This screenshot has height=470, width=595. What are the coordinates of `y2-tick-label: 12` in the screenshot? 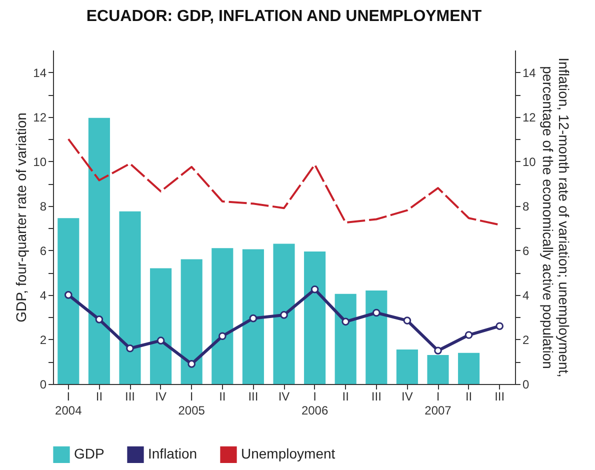 It's located at (529, 117).